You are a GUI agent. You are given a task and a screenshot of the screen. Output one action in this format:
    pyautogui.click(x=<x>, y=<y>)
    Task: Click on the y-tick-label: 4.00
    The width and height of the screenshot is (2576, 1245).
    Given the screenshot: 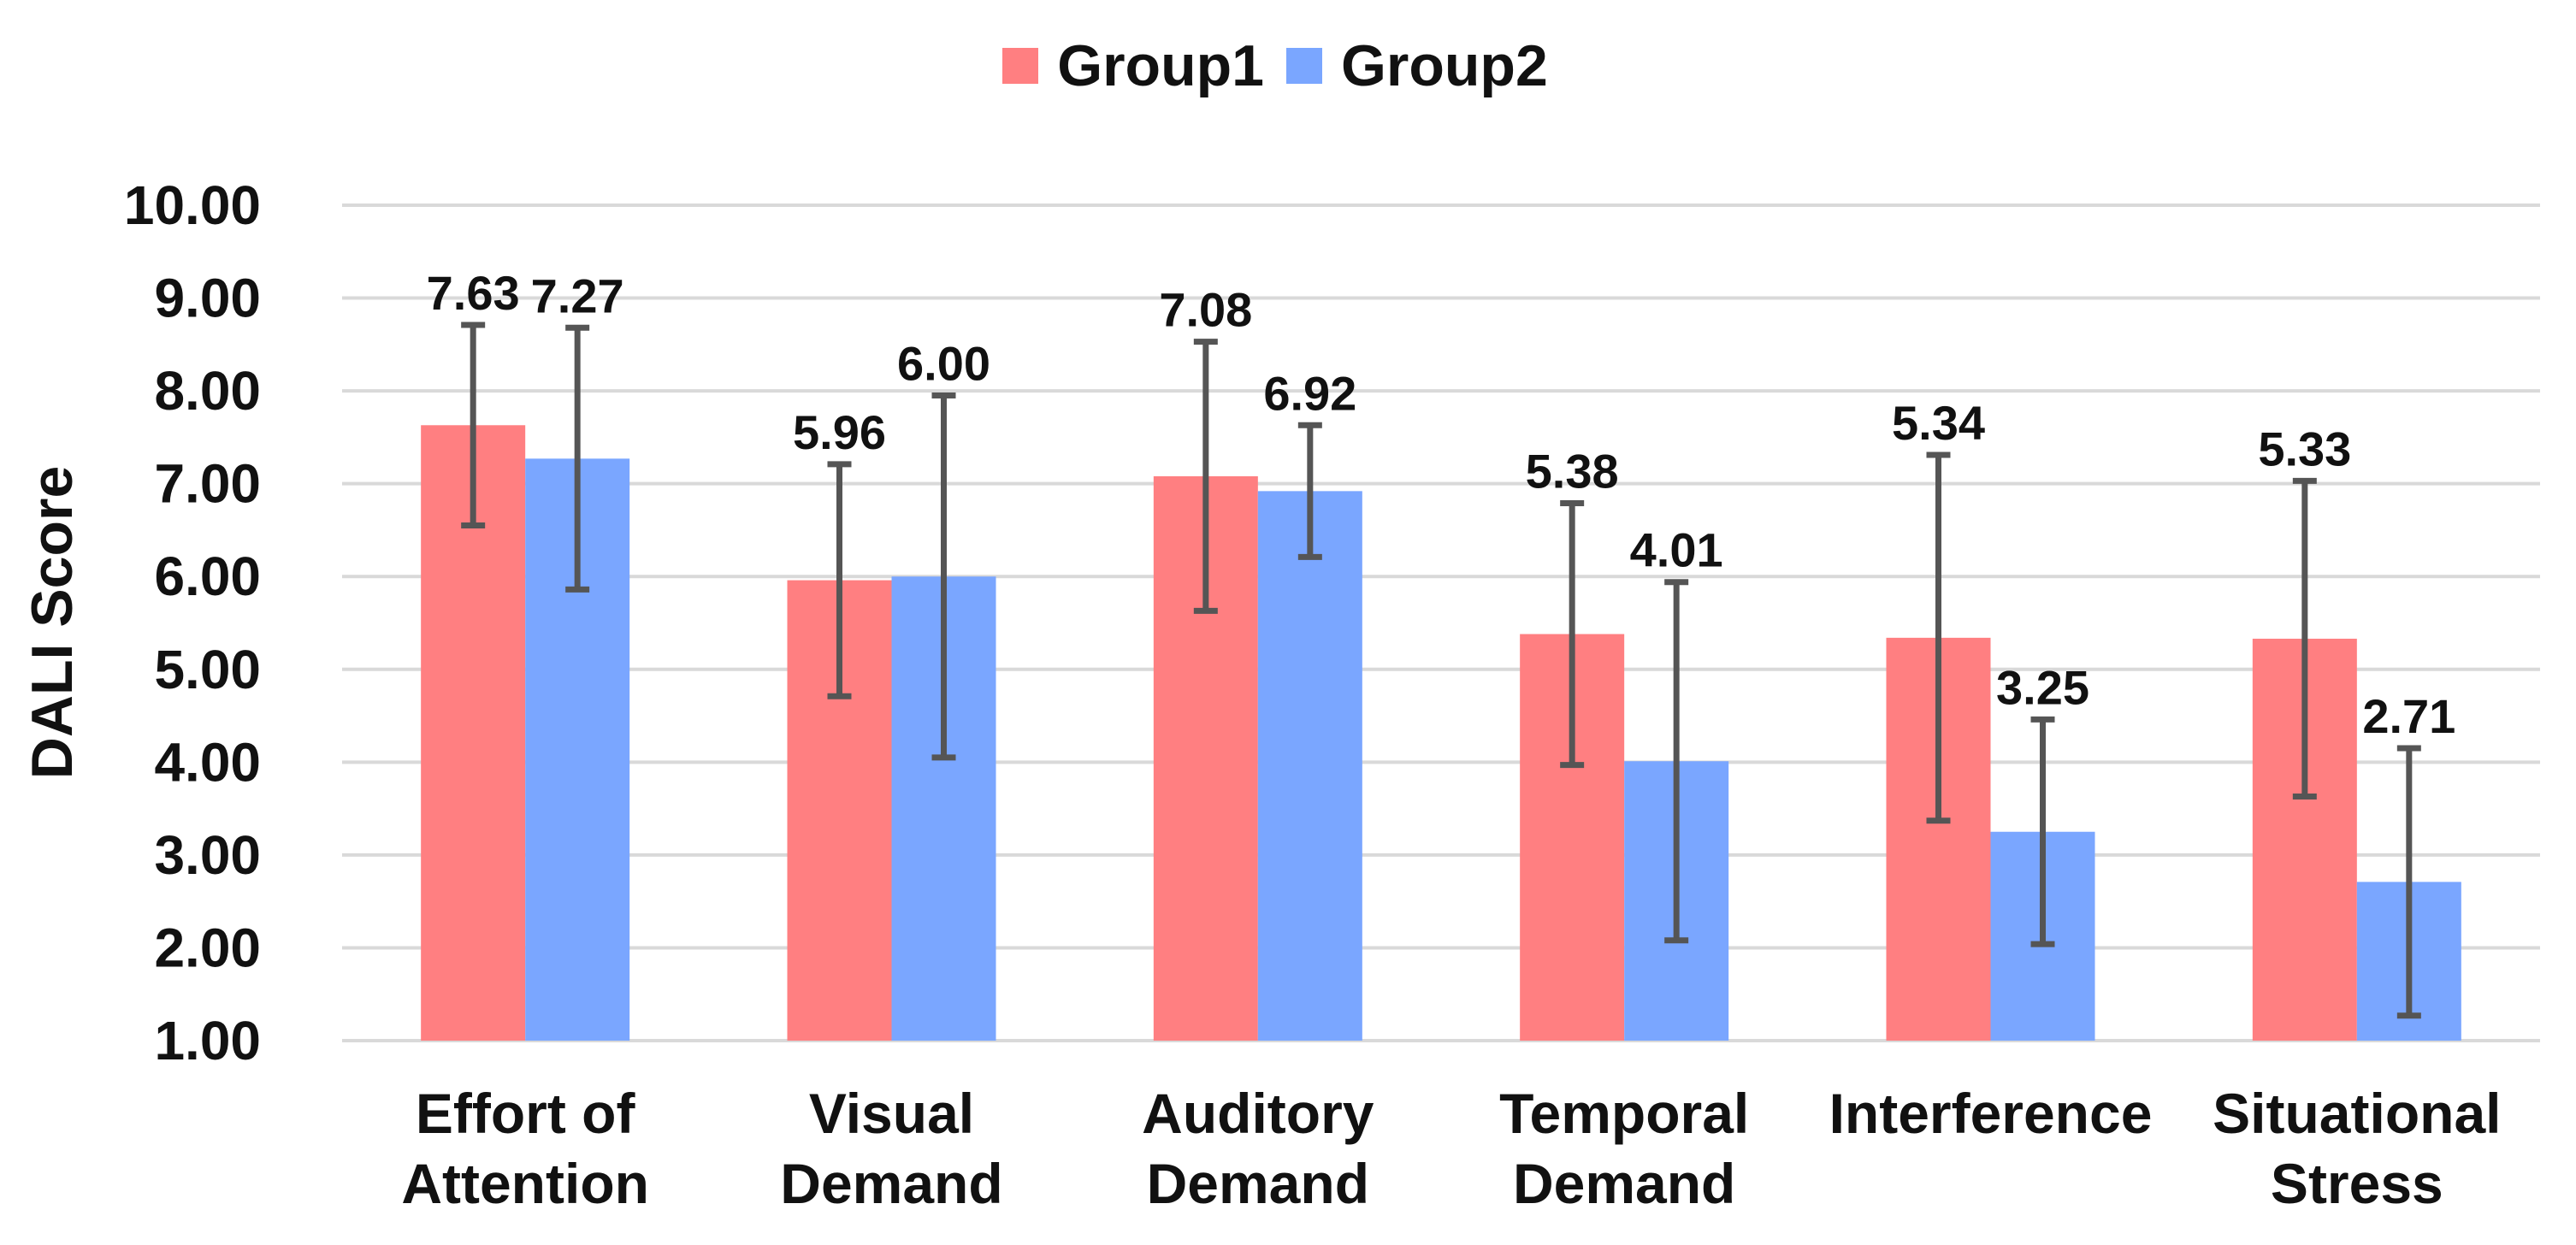 What is the action you would take?
    pyautogui.click(x=207, y=762)
    